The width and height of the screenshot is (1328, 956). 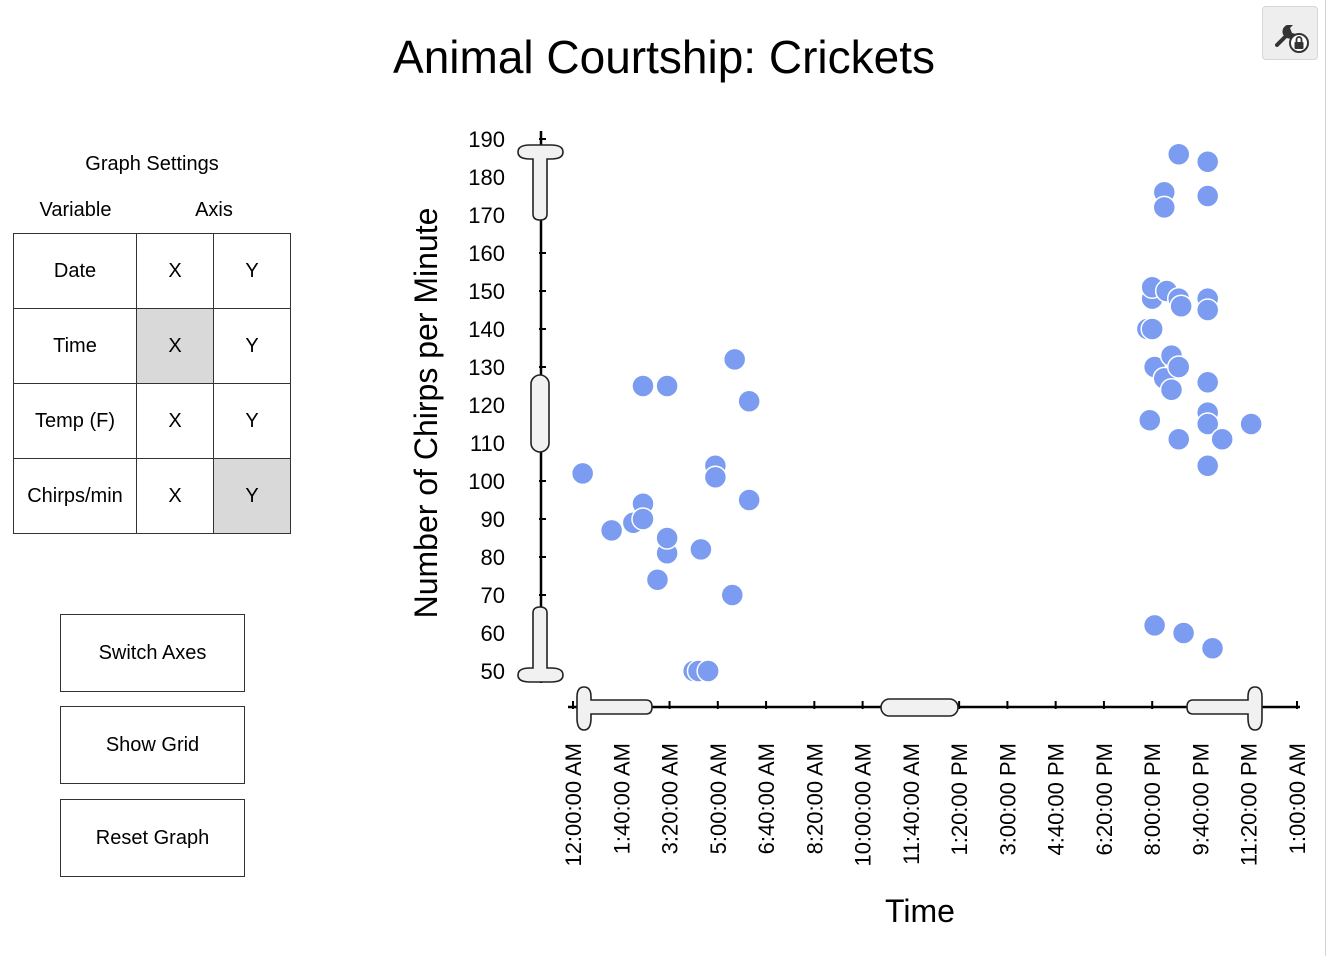 I want to click on y-tick-label: 150, so click(x=486, y=291).